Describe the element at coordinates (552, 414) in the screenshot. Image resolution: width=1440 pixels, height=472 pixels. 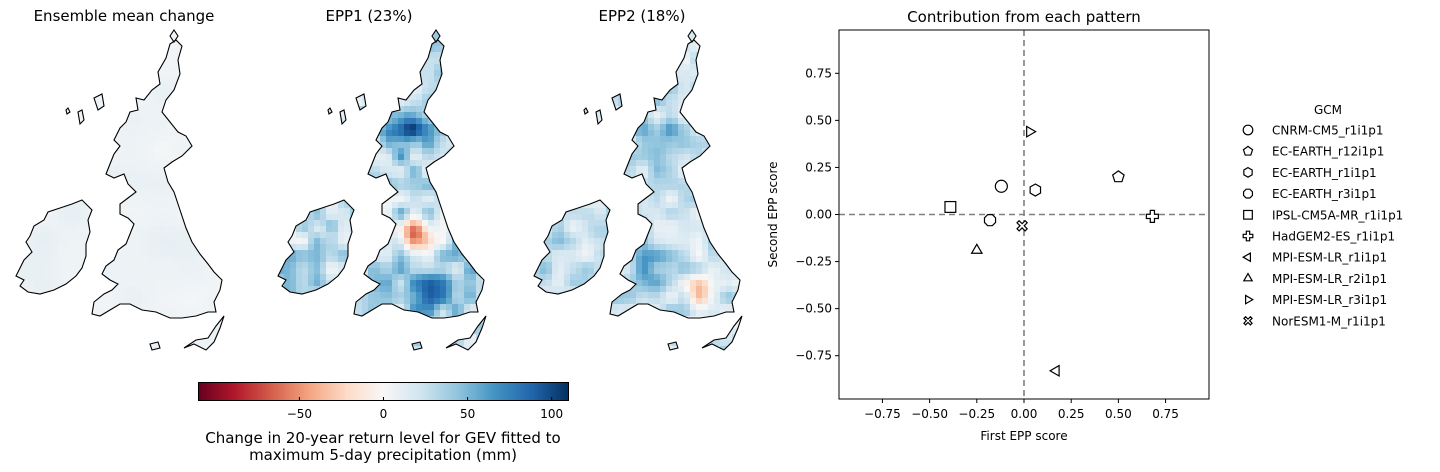
I see `colorbar-tick-label: 100` at that location.